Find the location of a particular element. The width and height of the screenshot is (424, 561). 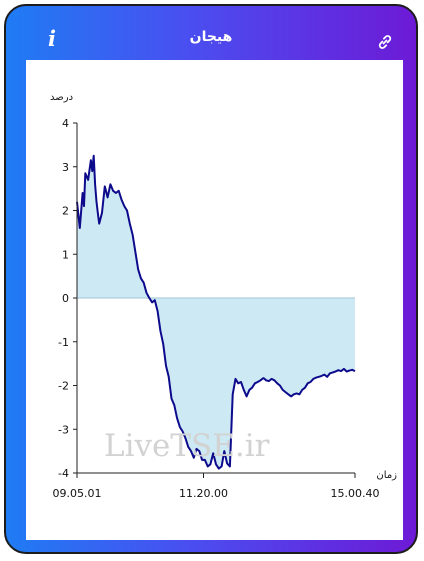

y-tick-label: 2 is located at coordinates (65, 211).